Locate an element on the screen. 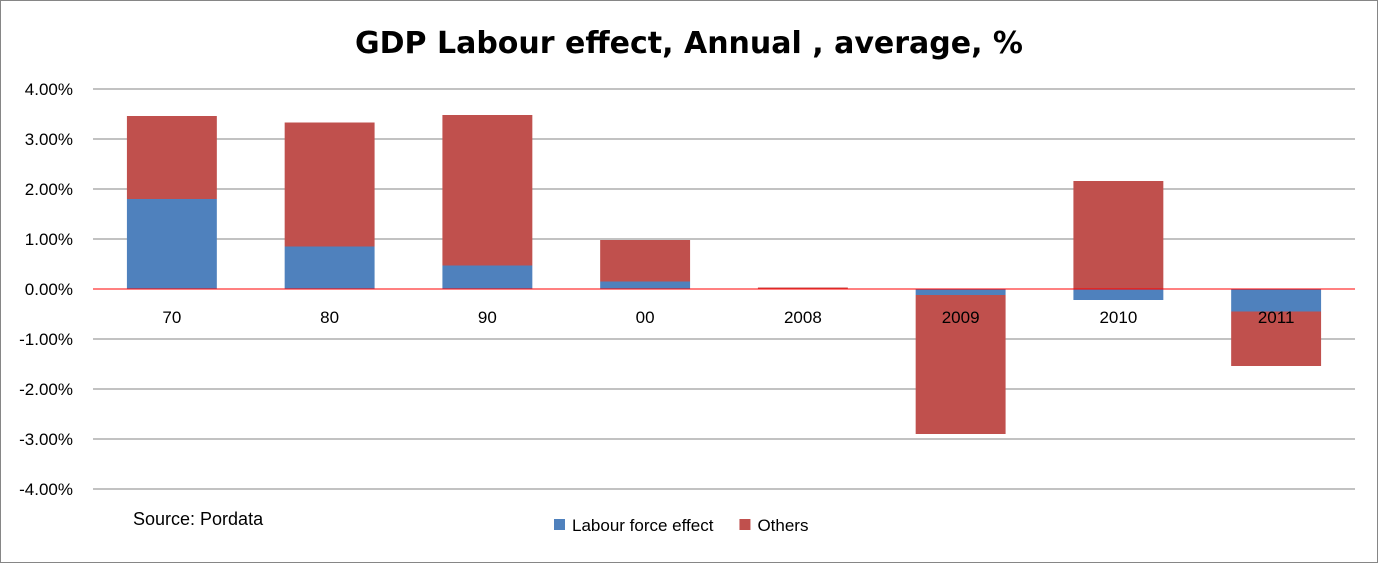  y-tick-label: -3.00% is located at coordinates (46, 439).